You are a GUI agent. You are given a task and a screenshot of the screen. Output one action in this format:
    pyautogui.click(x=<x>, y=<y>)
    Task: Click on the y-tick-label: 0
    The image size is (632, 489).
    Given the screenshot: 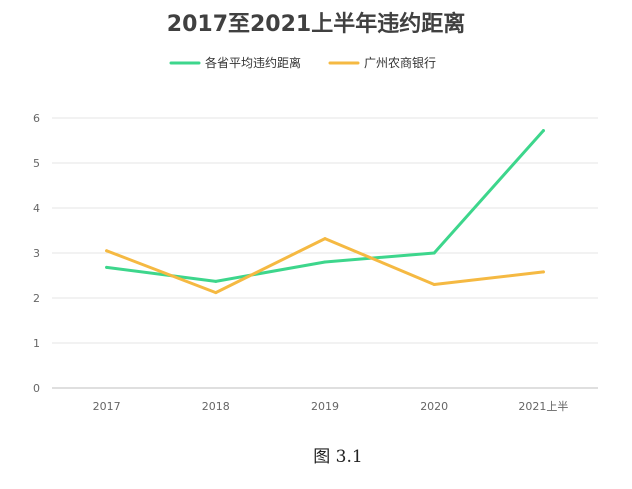 What is the action you would take?
    pyautogui.click(x=36, y=388)
    